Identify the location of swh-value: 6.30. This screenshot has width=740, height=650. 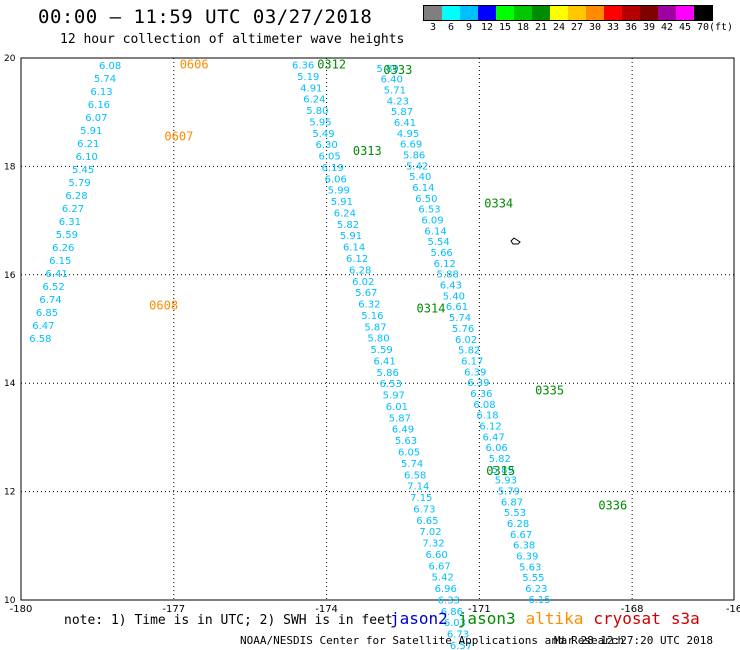
(326, 145).